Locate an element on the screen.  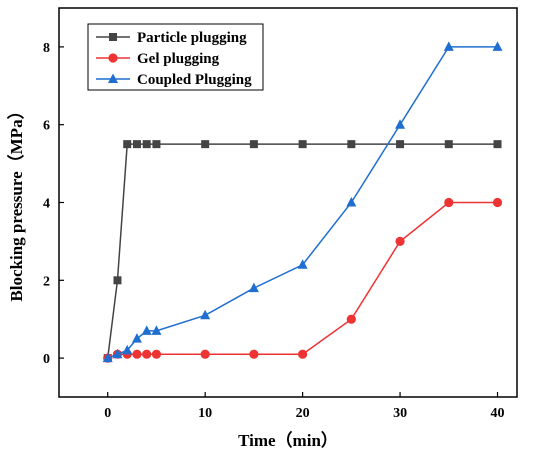
legend-item-particle-plugging: Particle plugging is located at coordinates (171, 38).